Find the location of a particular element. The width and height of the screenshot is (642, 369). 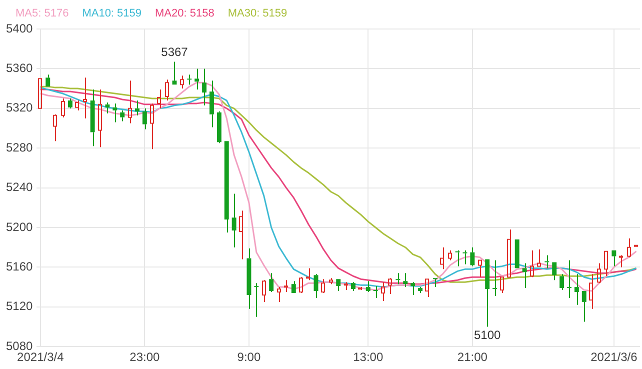

y-tick-label: 5200 is located at coordinates (20, 227).